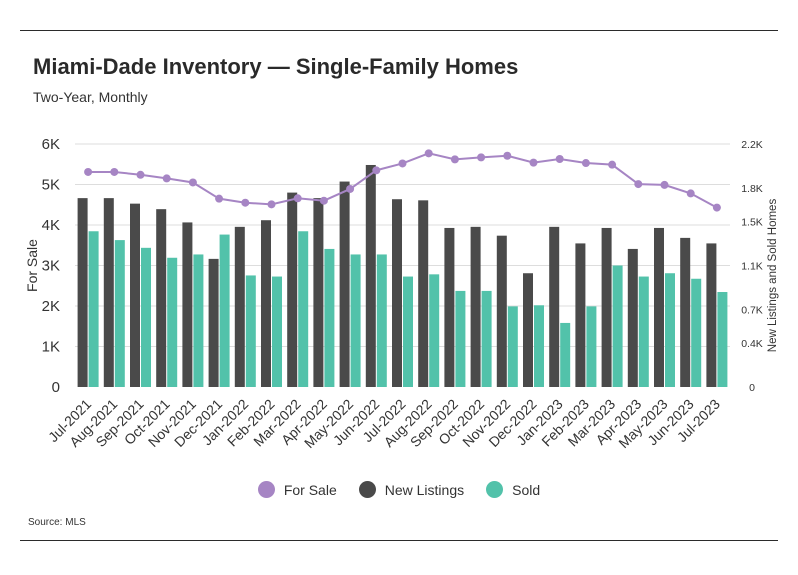 The image size is (798, 575). What do you see at coordinates (752, 145) in the screenshot?
I see `y-right-tick-label: 2.2K` at bounding box center [752, 145].